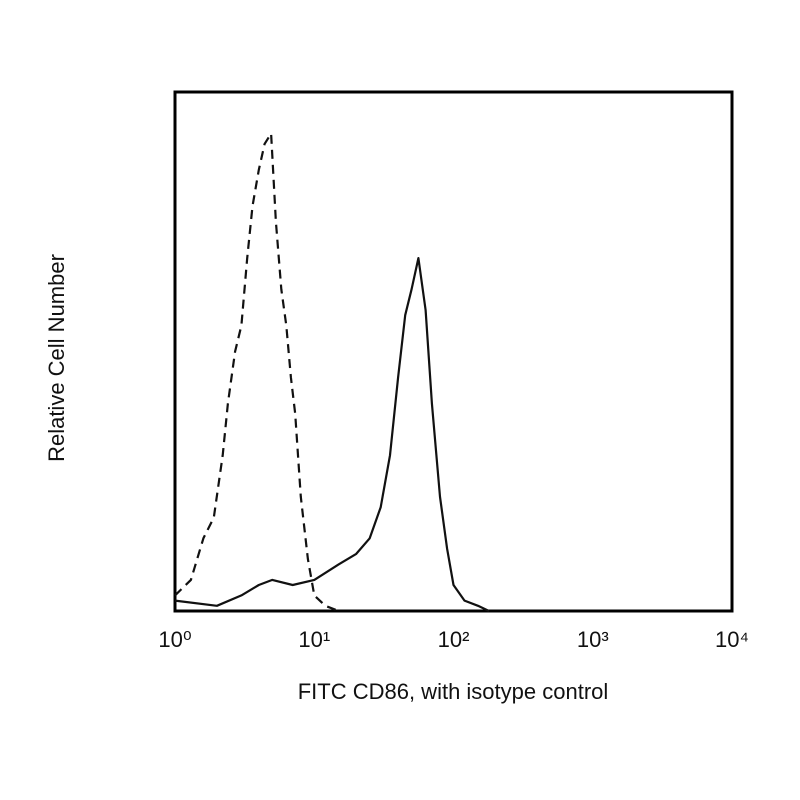 The height and width of the screenshot is (800, 800). I want to click on x-tick-label: 10³, so click(593, 639).